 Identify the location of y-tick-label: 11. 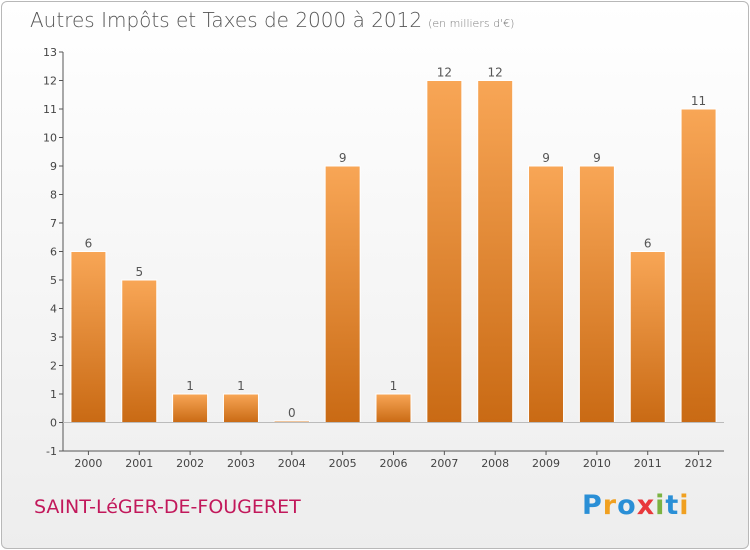
(50, 109).